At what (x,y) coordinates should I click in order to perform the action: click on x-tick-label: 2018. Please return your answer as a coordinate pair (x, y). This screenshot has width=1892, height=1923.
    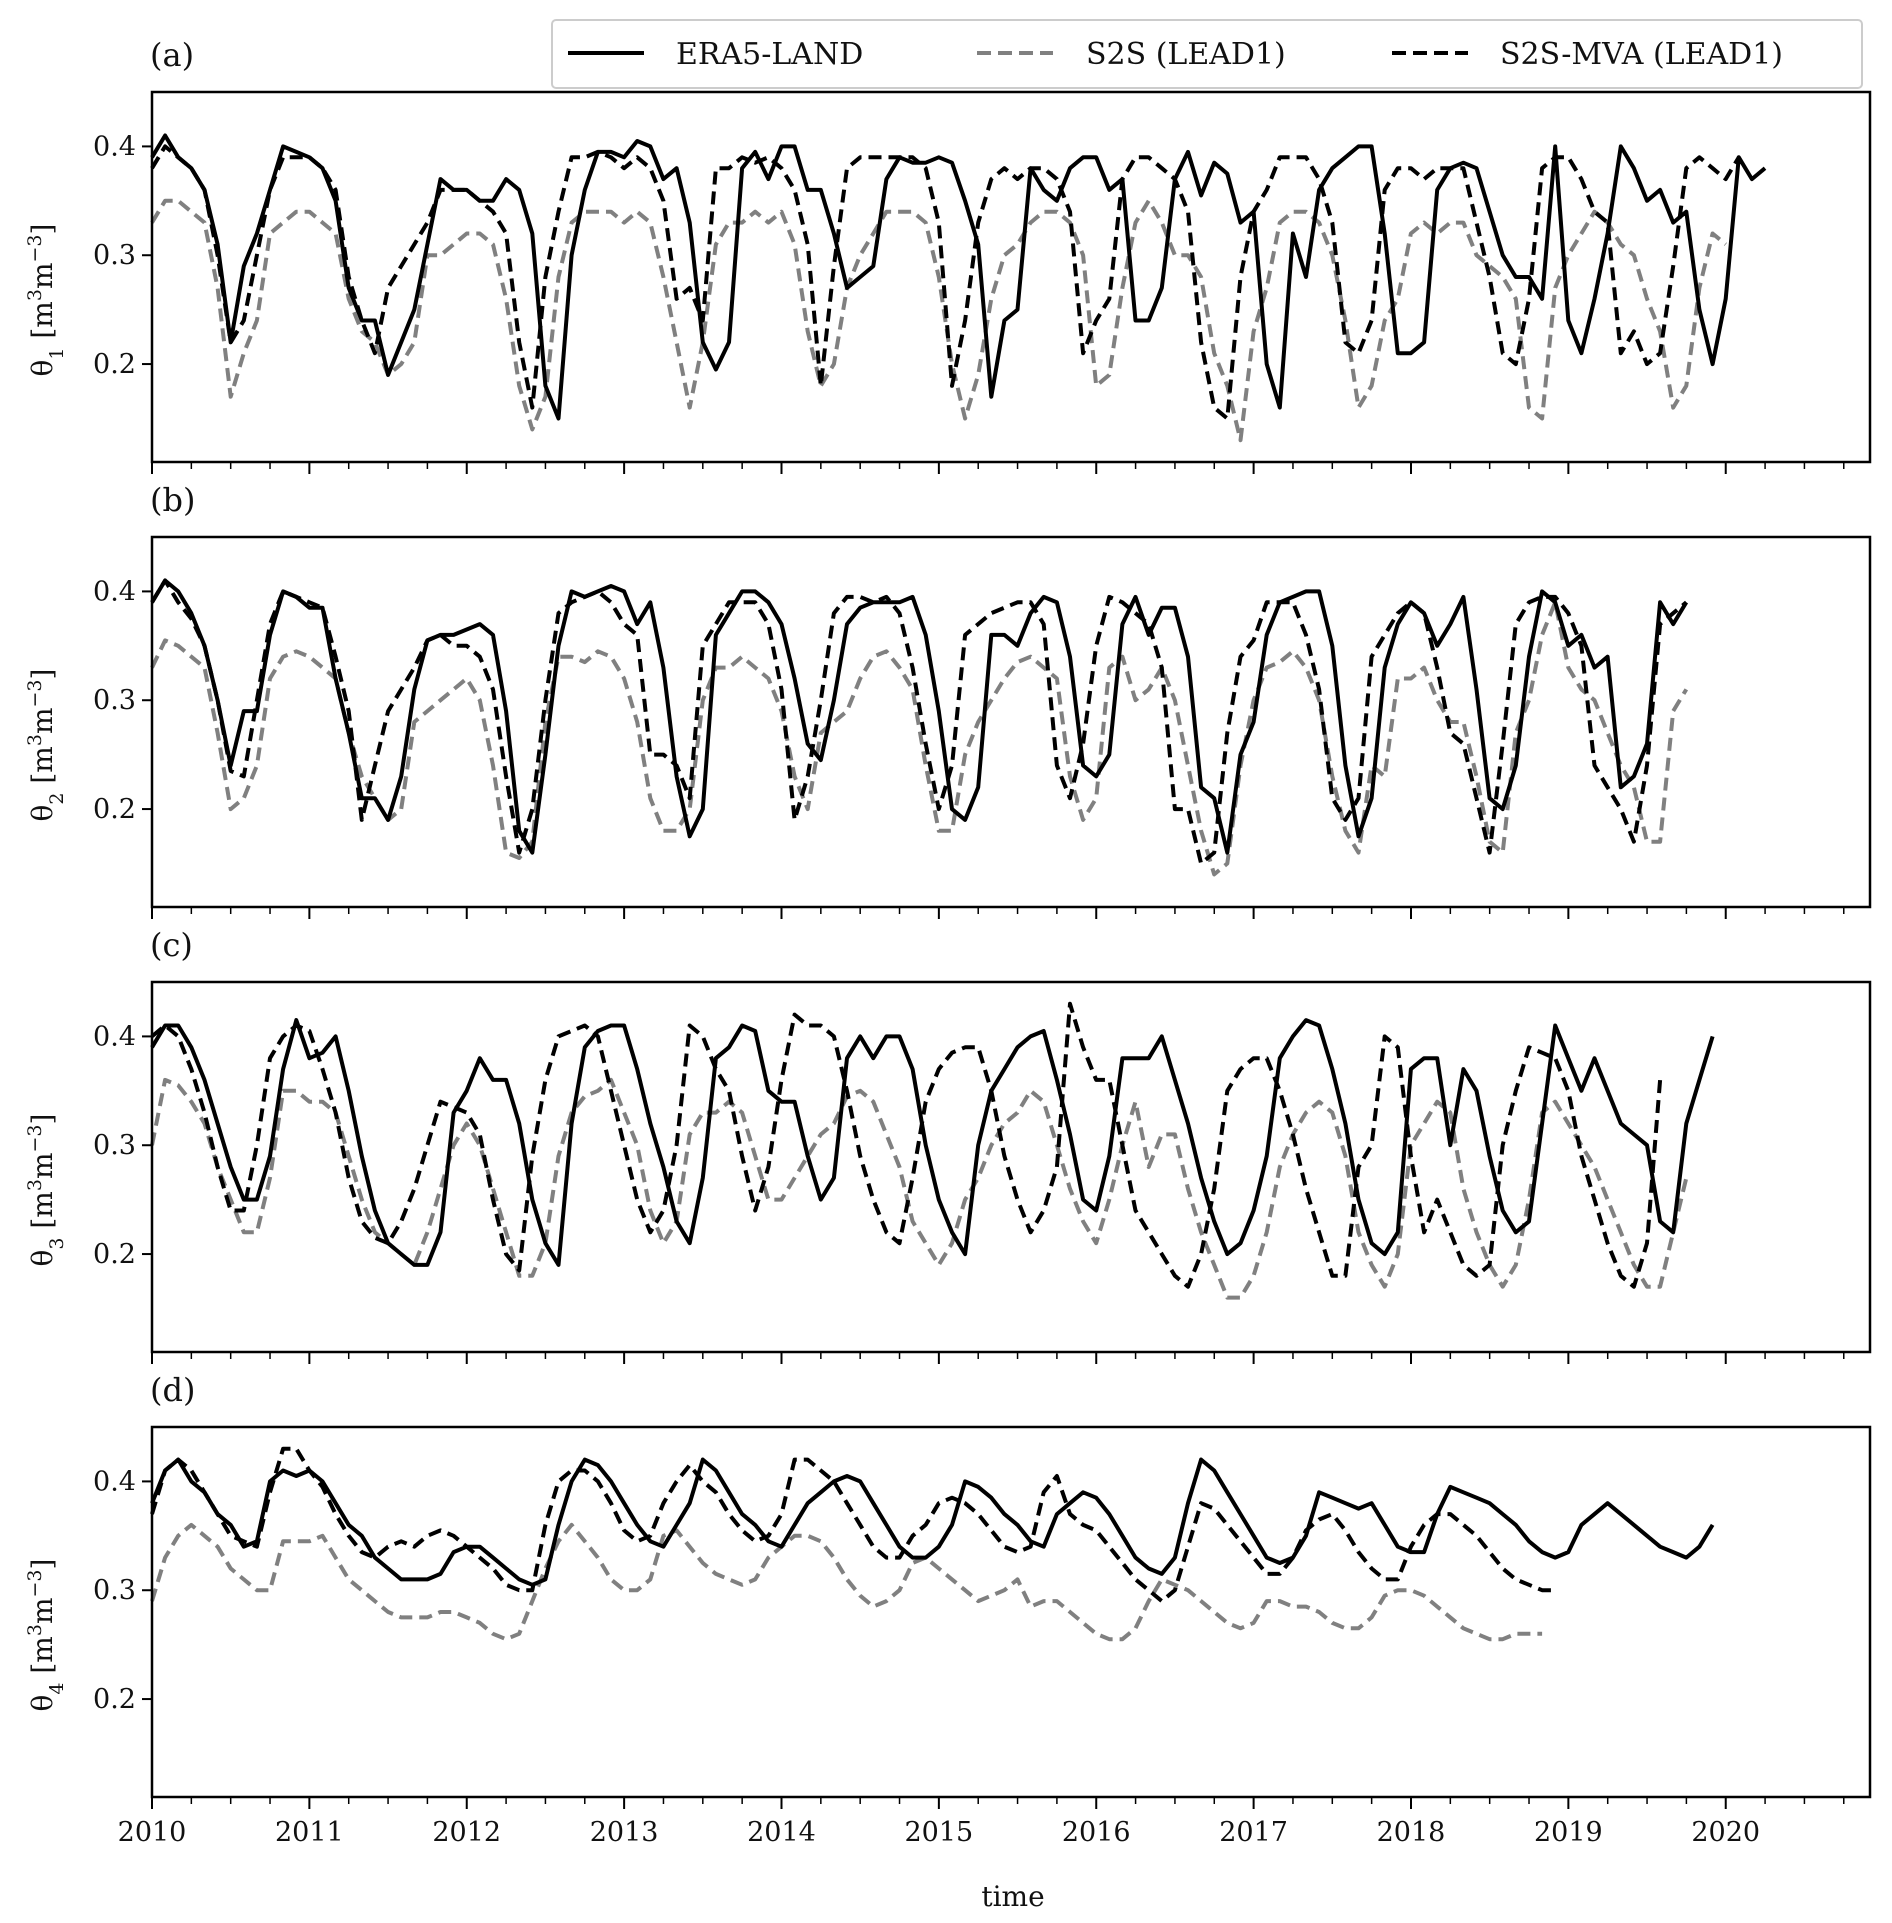
    Looking at the image, I should click on (1411, 1832).